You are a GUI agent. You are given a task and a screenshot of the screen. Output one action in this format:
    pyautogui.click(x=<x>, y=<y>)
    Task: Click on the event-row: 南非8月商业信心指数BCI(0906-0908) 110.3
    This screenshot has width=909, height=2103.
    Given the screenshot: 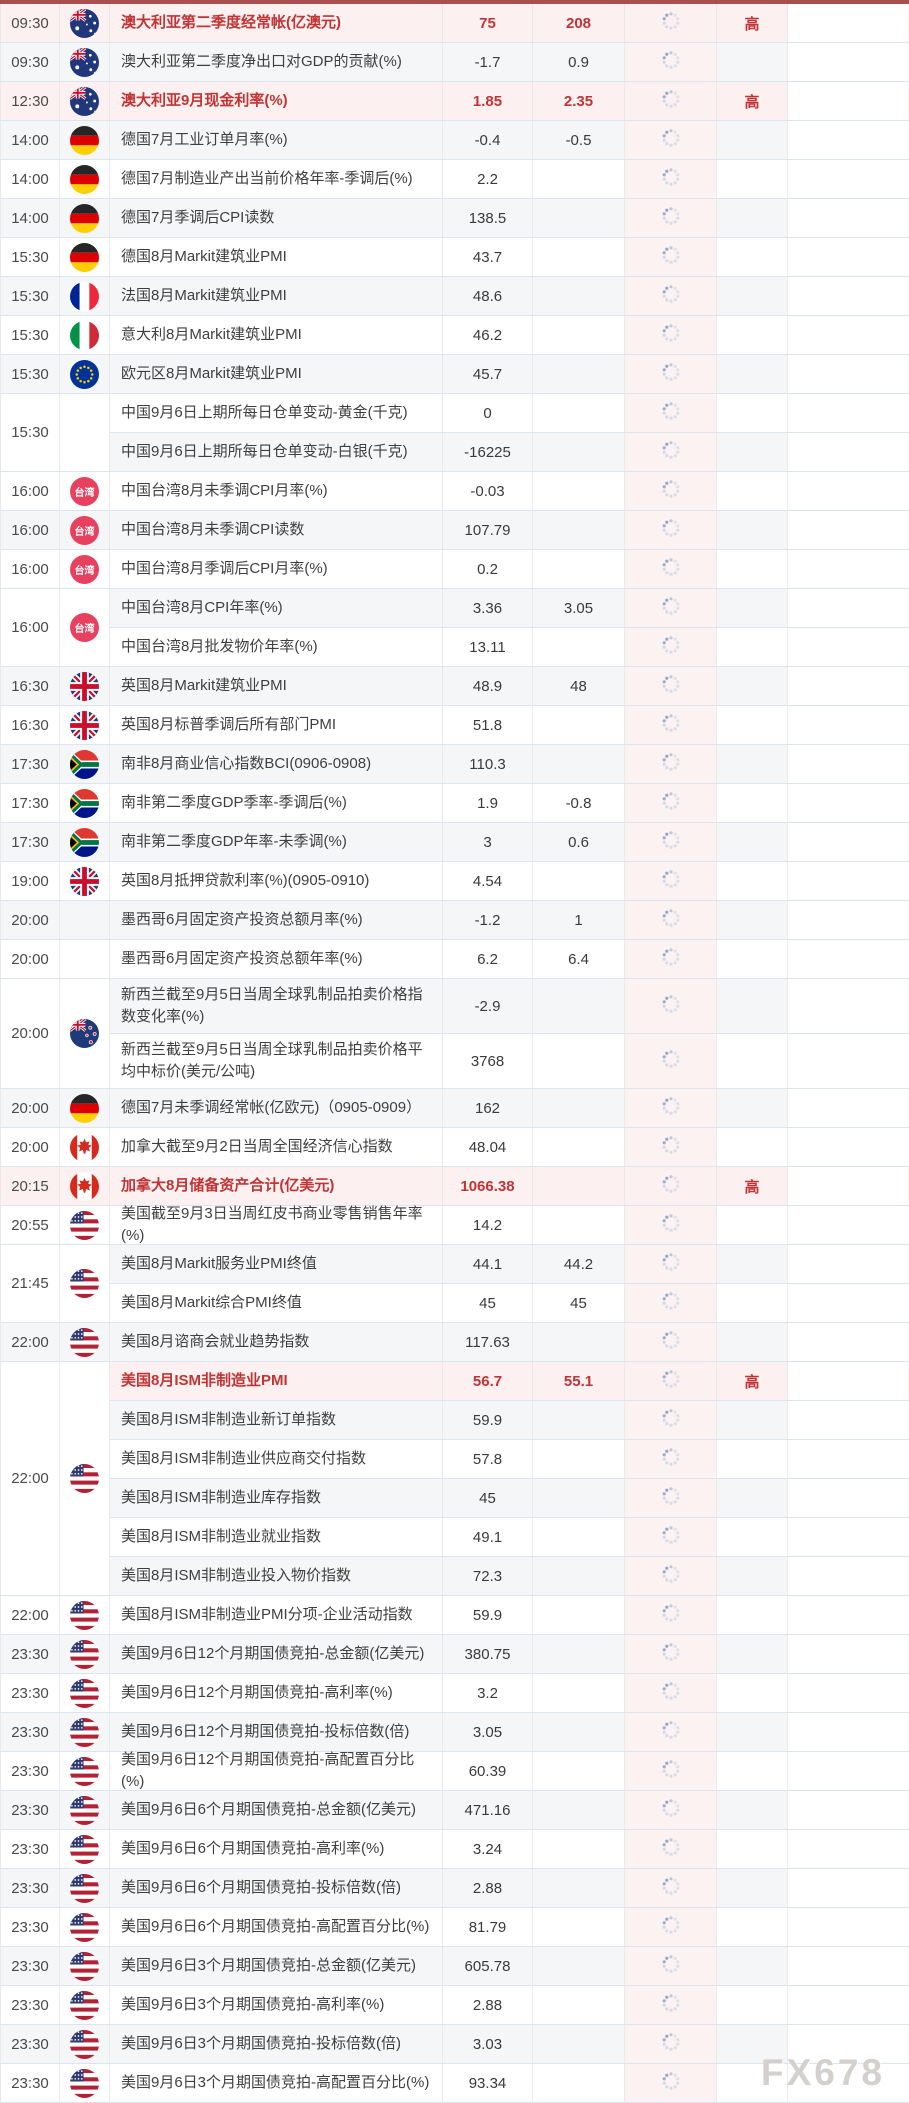 What is the action you would take?
    pyautogui.click(x=509, y=764)
    